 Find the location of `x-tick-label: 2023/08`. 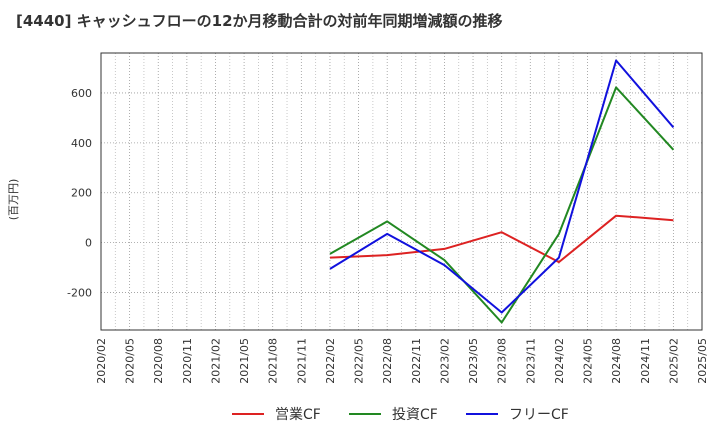

x-tick-label: 2023/08 is located at coordinates (502, 361).